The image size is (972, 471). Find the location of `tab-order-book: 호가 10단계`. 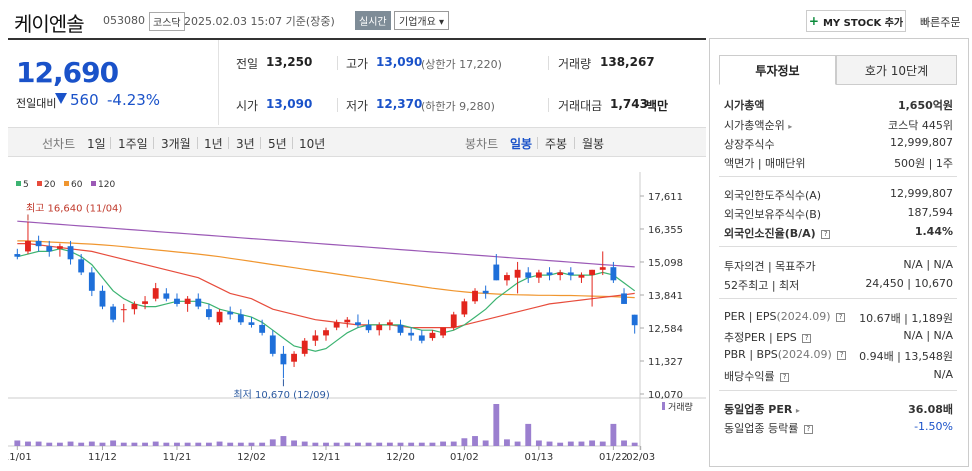

tab-order-book: 호가 10단계 is located at coordinates (896, 70).